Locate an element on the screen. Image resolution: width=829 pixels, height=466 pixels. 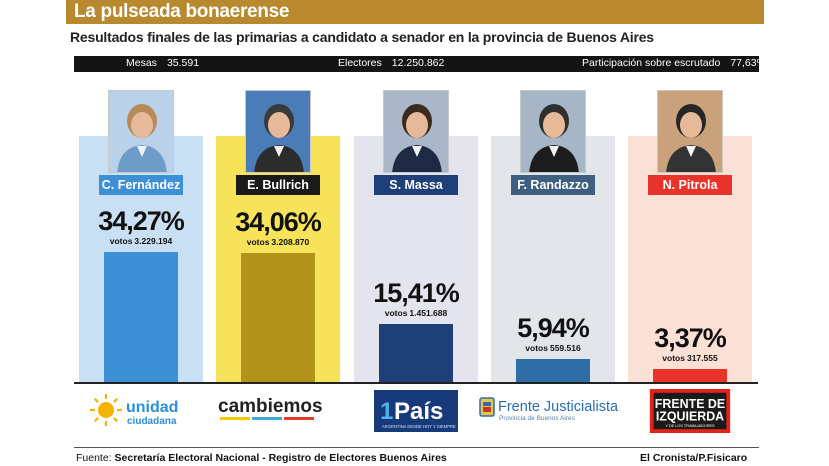
stat-participacion-label: Participación sobre escrutado is located at coordinates (651, 63).